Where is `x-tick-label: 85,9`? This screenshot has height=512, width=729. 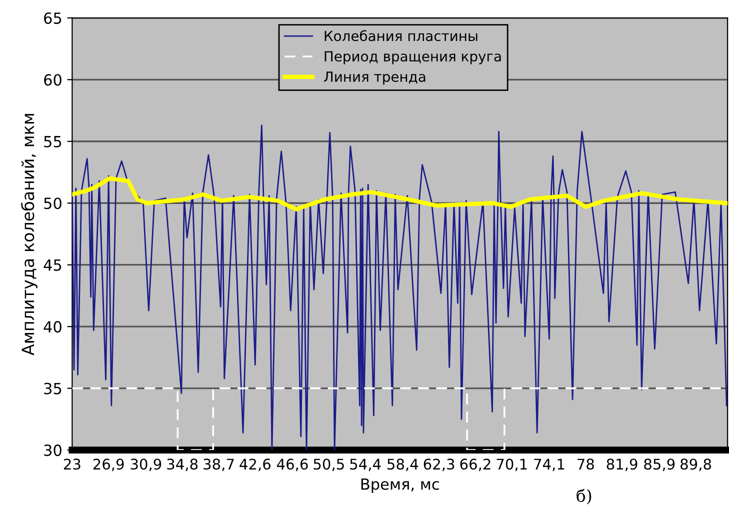 x-tick-label: 85,9 is located at coordinates (659, 465).